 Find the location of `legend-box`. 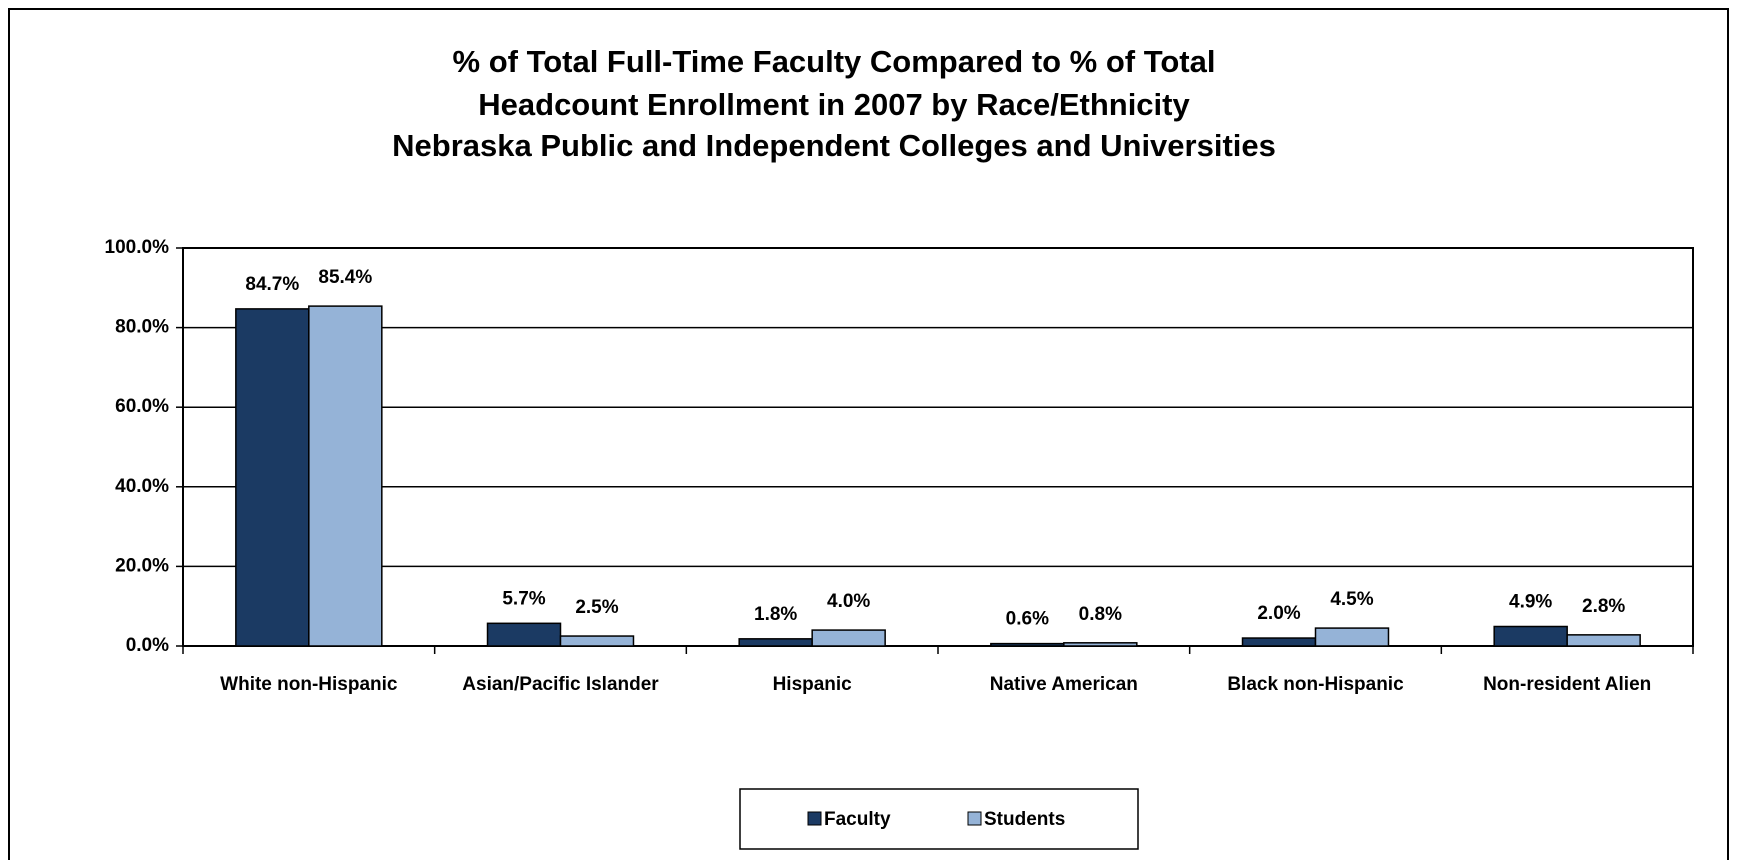

legend-box is located at coordinates (939, 819).